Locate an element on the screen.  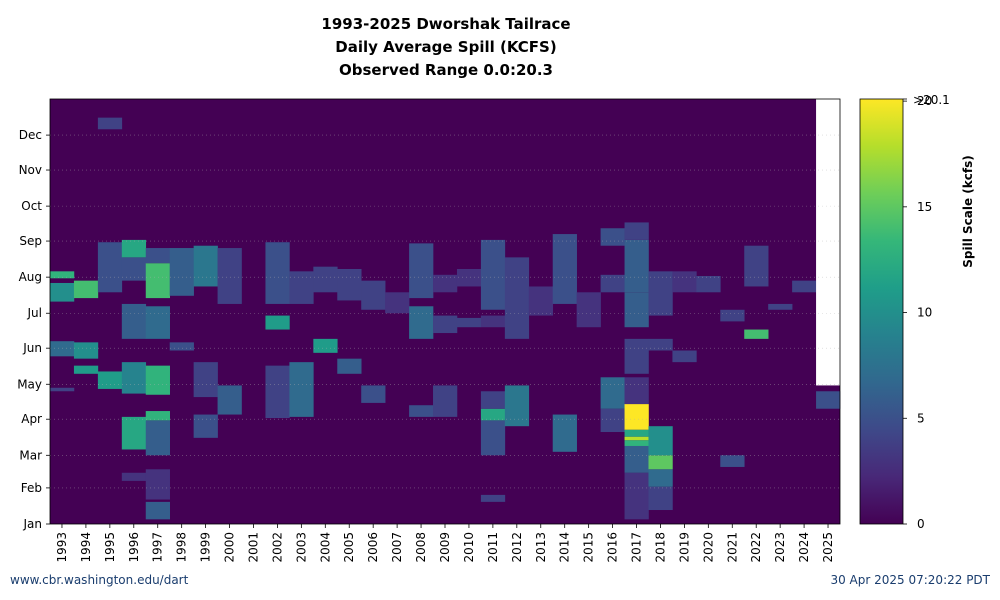
x-tick-label: 2015 is located at coordinates (589, 547).